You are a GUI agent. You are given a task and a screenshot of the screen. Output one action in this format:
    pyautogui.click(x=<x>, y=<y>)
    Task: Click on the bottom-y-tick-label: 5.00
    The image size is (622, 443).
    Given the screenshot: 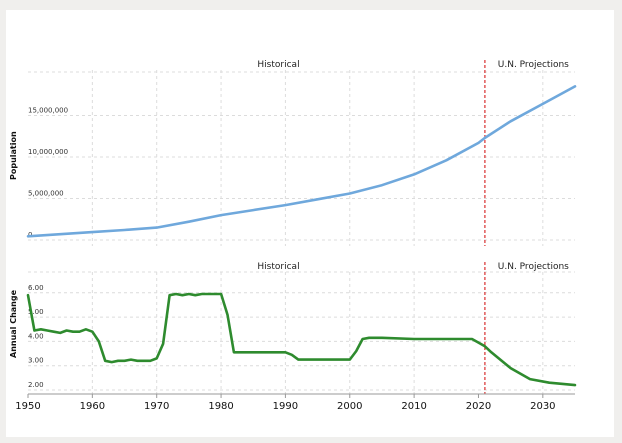 What is the action you would take?
    pyautogui.click(x=36, y=312)
    